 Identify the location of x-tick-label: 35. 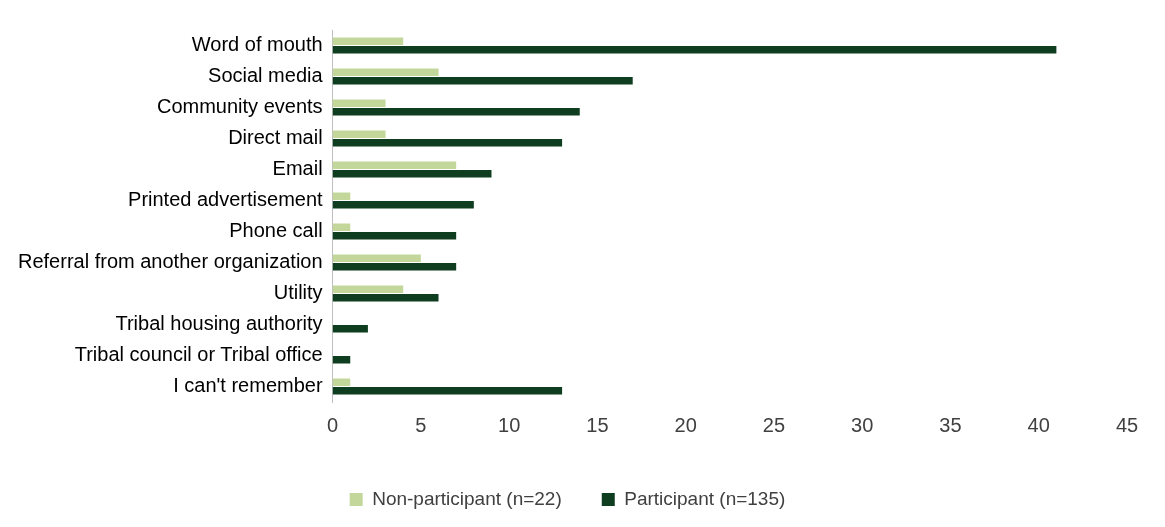
(950, 424).